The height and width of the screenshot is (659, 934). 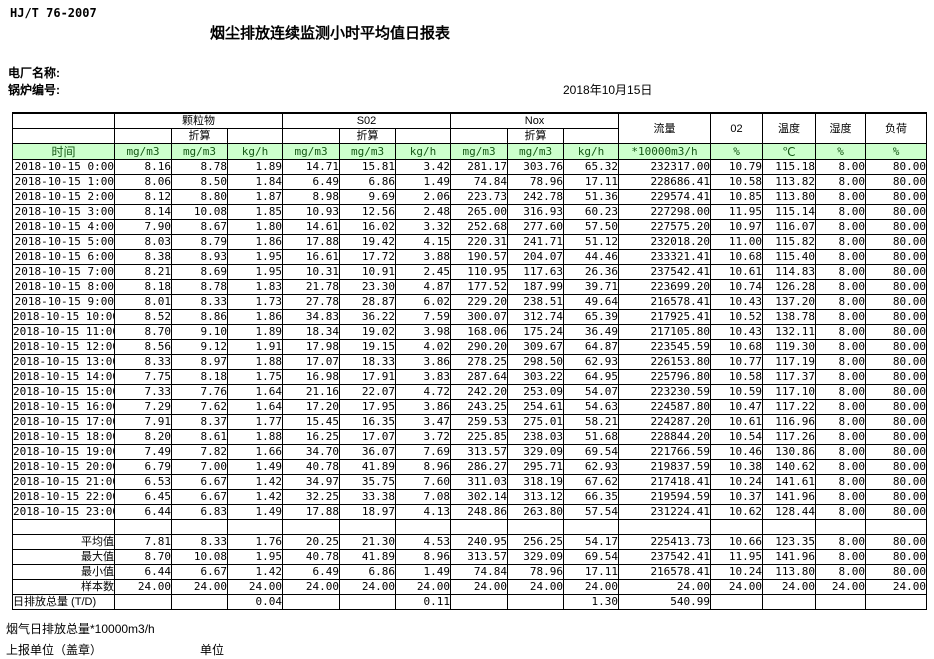 I want to click on value-cell: 8.12, so click(x=143, y=197).